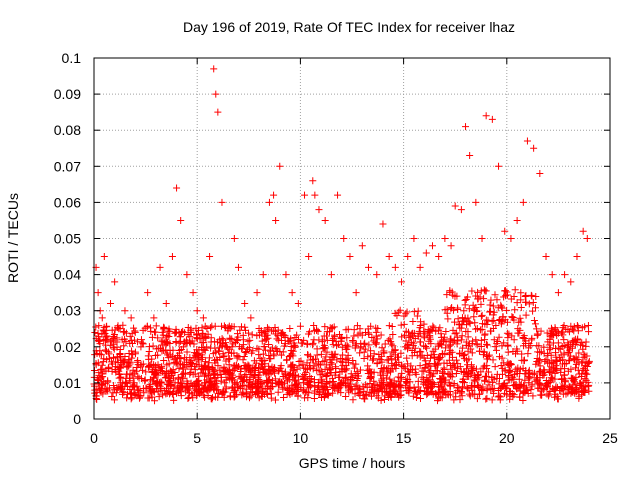 The image size is (640, 480). I want to click on y-tick-label: 0, so click(77, 419).